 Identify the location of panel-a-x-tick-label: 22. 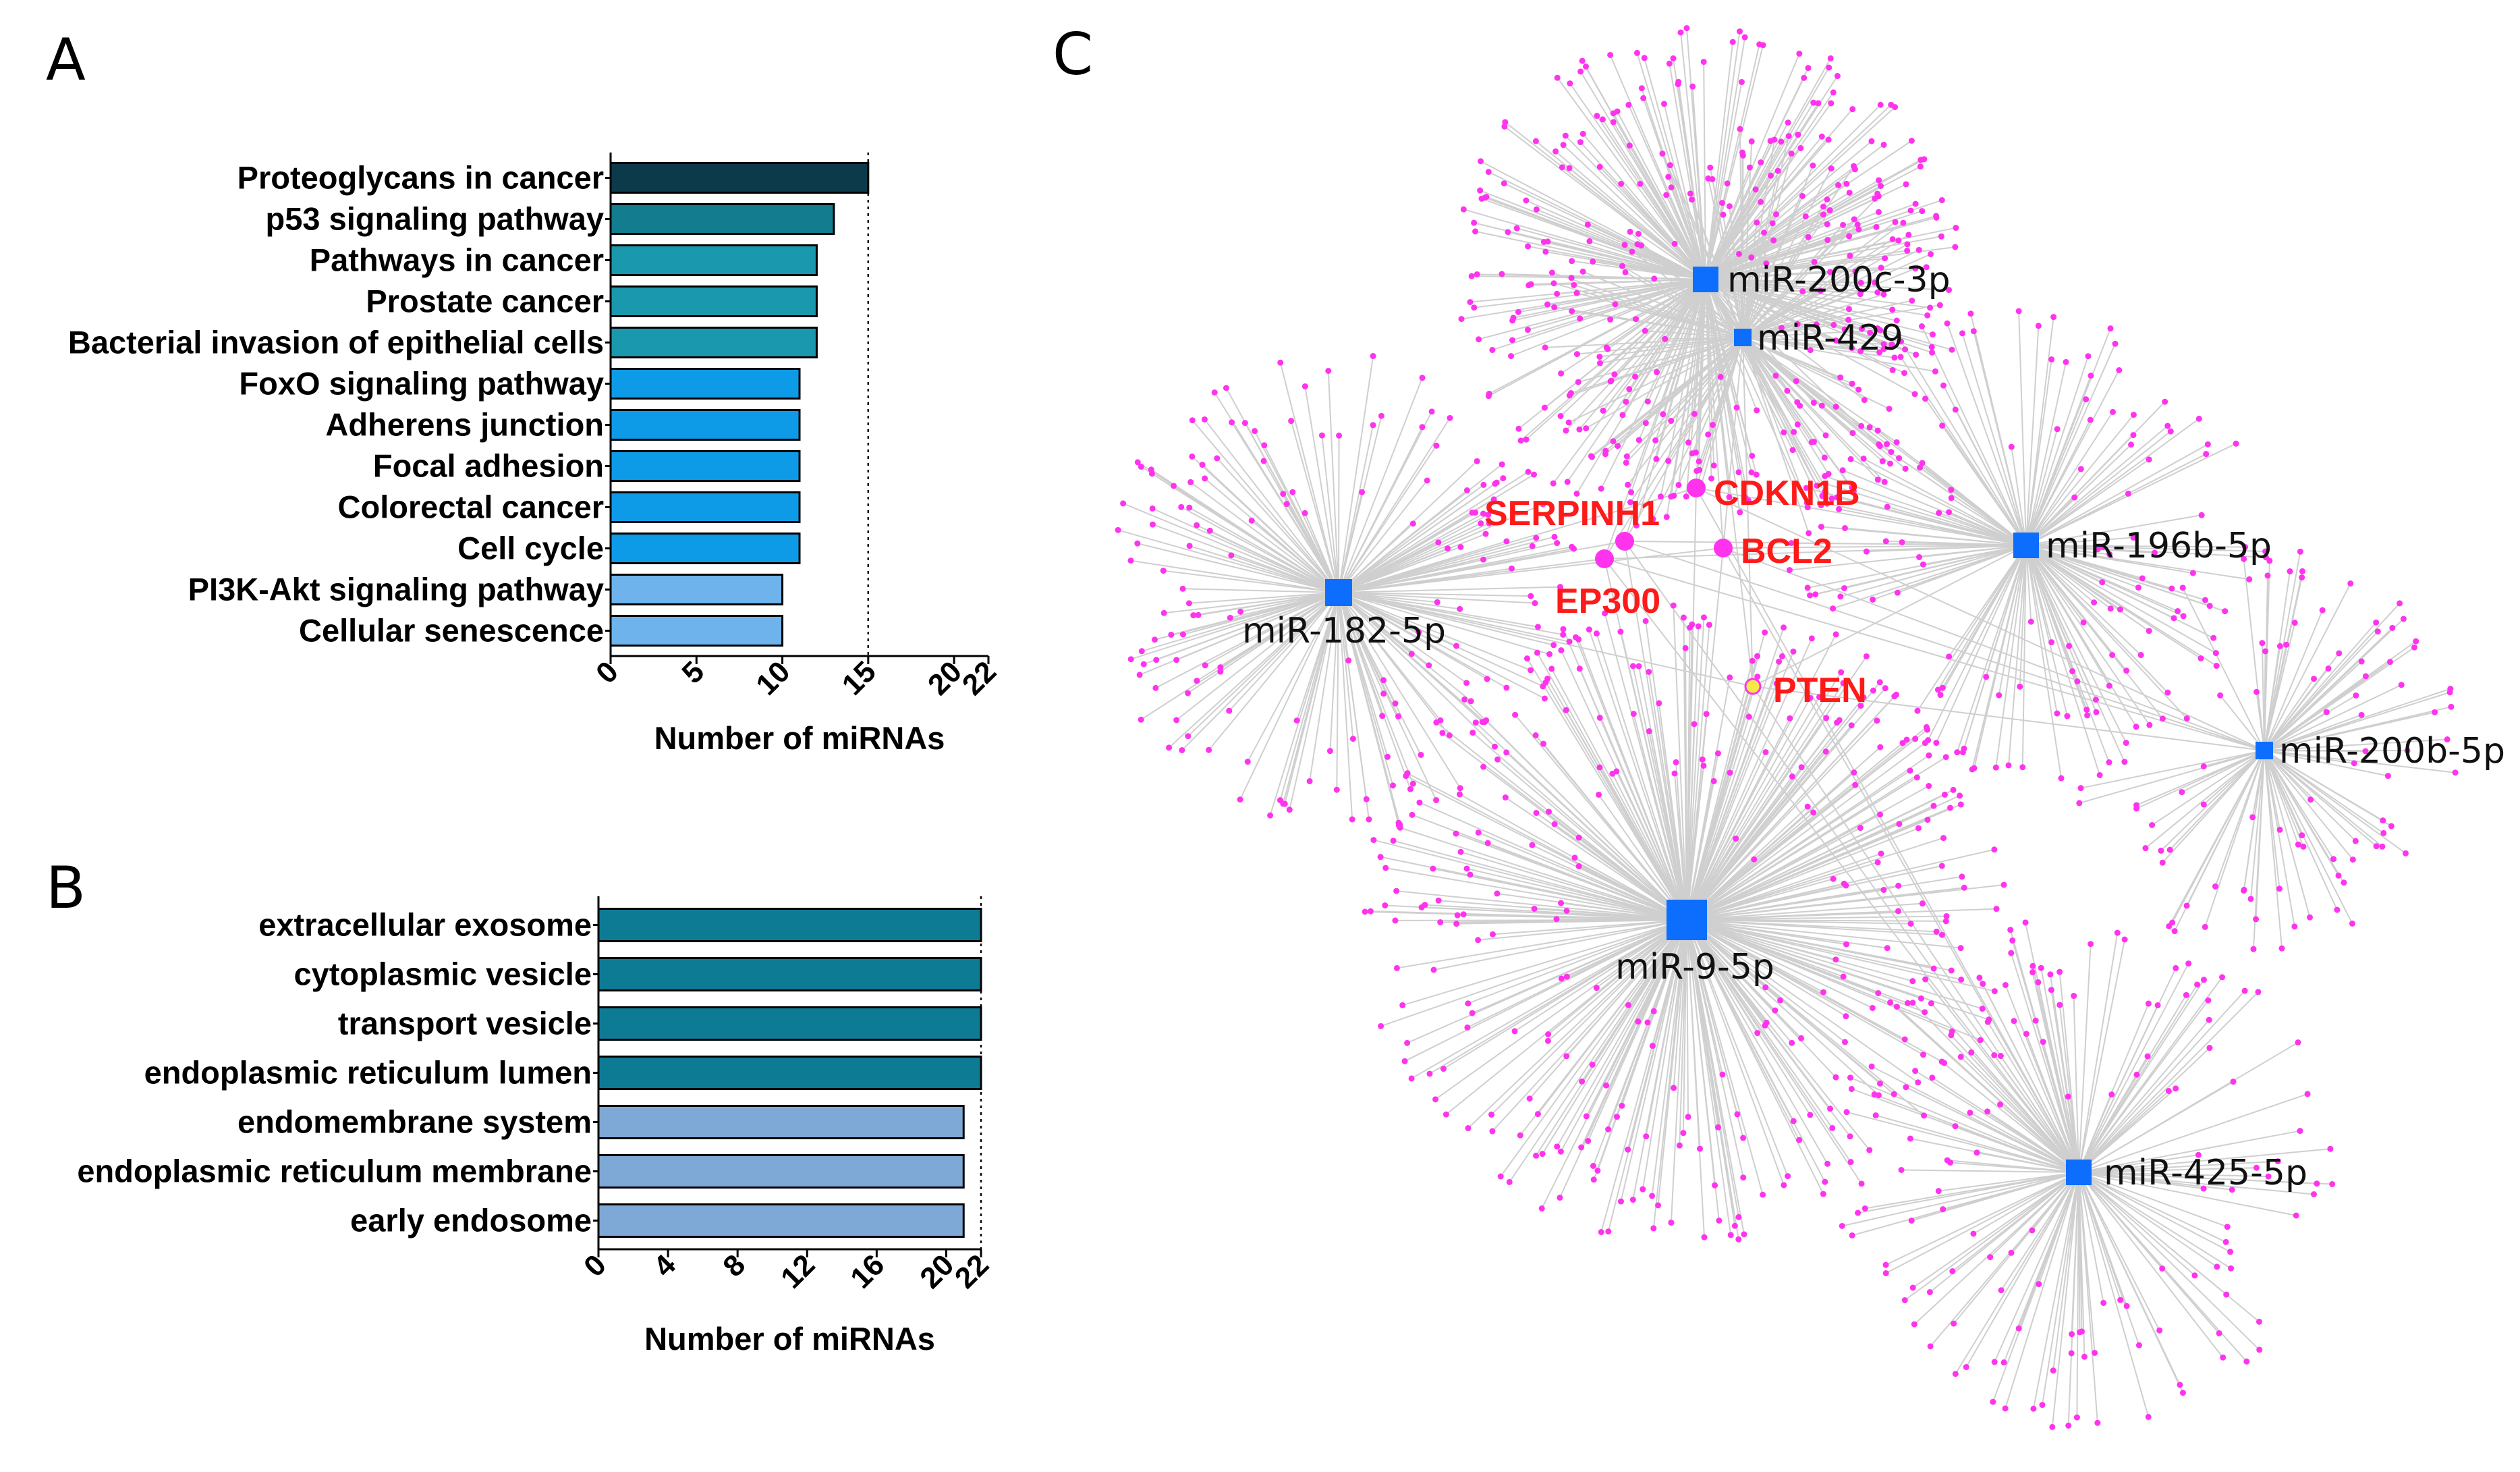
(979, 678).